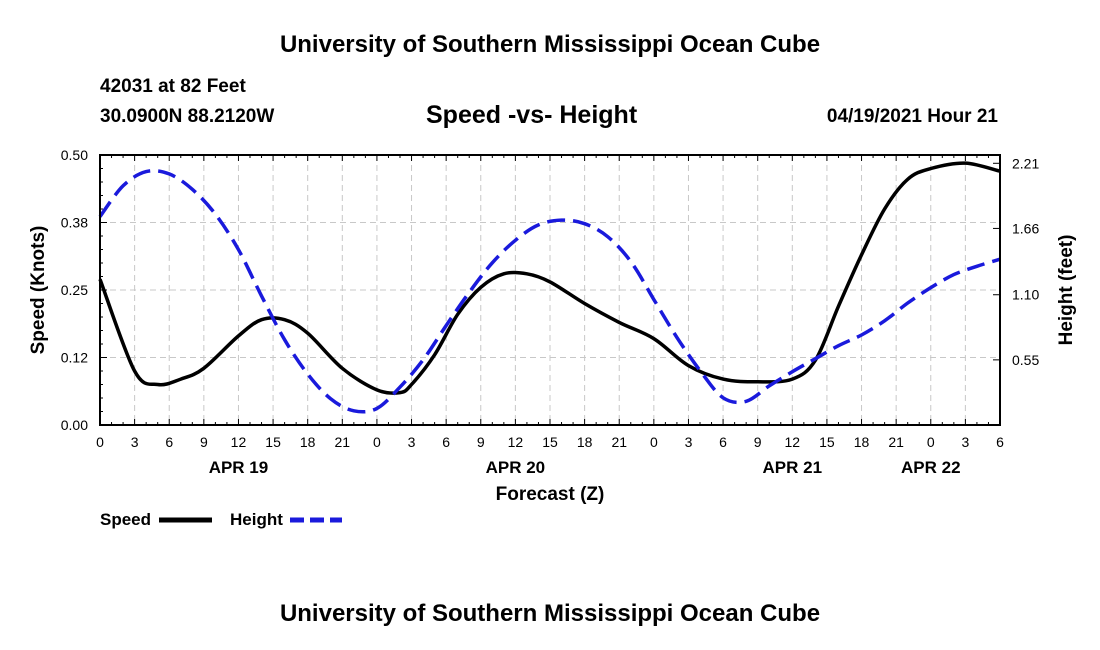 This screenshot has height=650, width=1100. What do you see at coordinates (532, 115) in the screenshot?
I see `chart-title: Speed -vs- Height` at bounding box center [532, 115].